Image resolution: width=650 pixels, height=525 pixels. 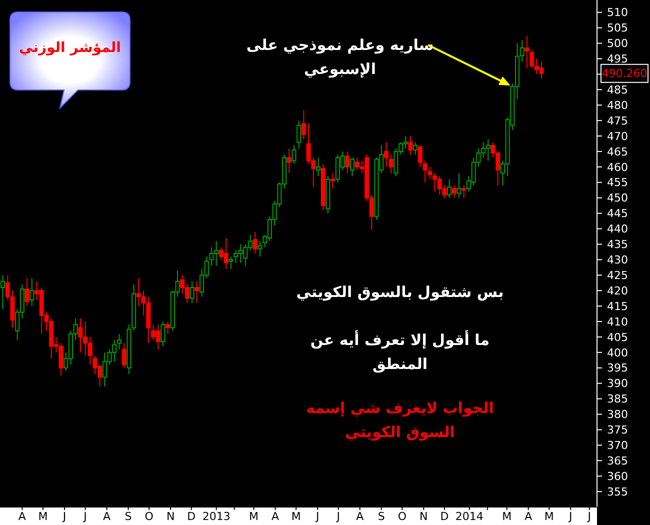 I want to click on text: المؤشر الوزني, so click(x=70, y=48).